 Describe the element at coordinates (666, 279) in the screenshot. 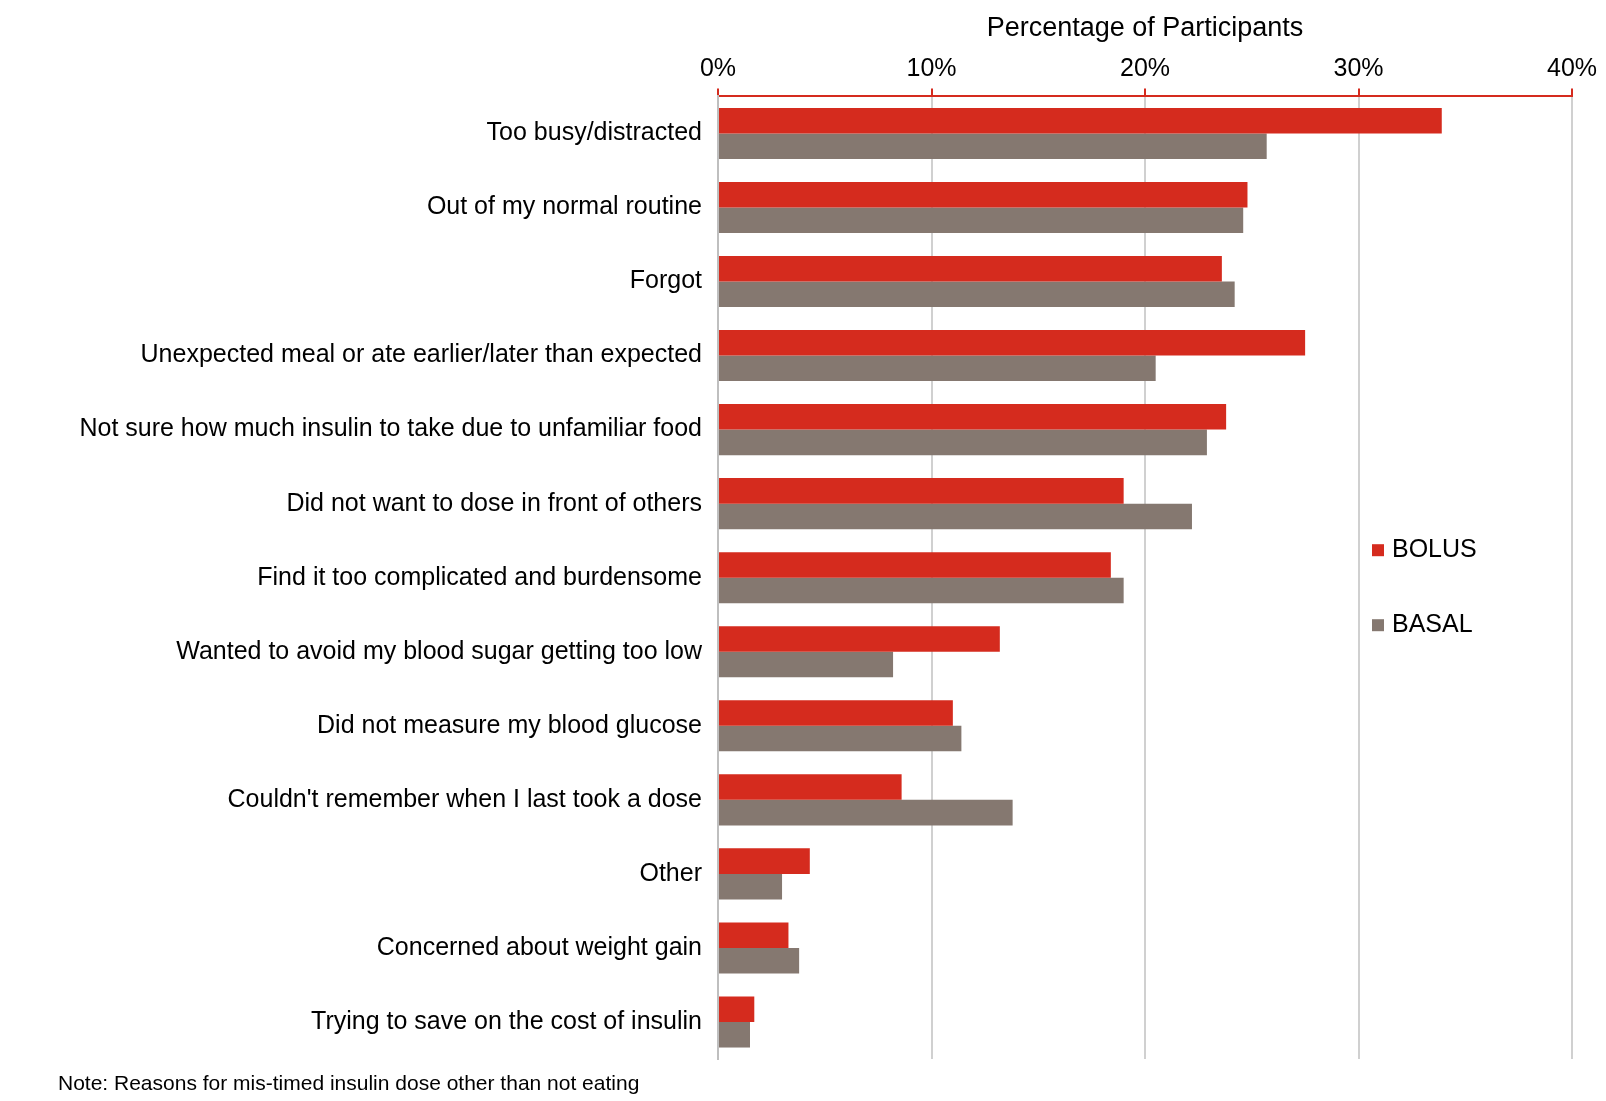

I see `y-tick-label: Forgot` at that location.